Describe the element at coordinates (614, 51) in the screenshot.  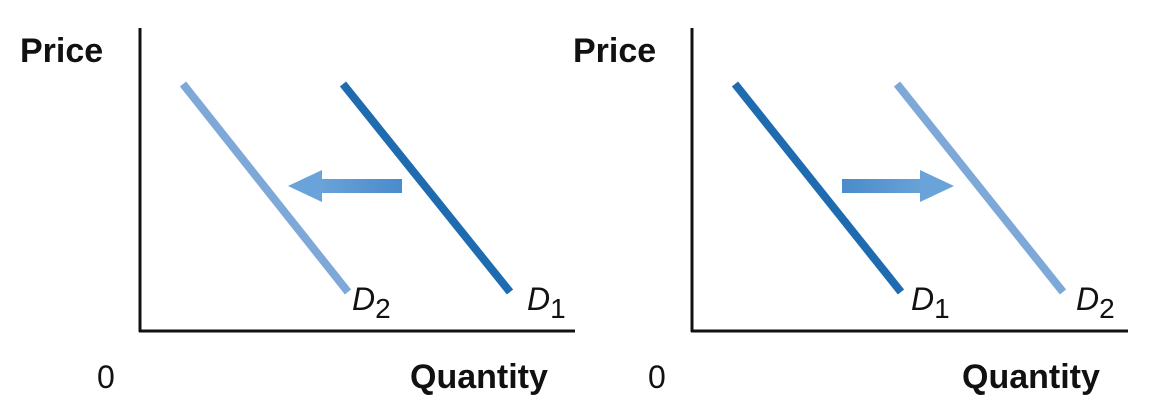
I see `right-y-axis-label: Price` at that location.